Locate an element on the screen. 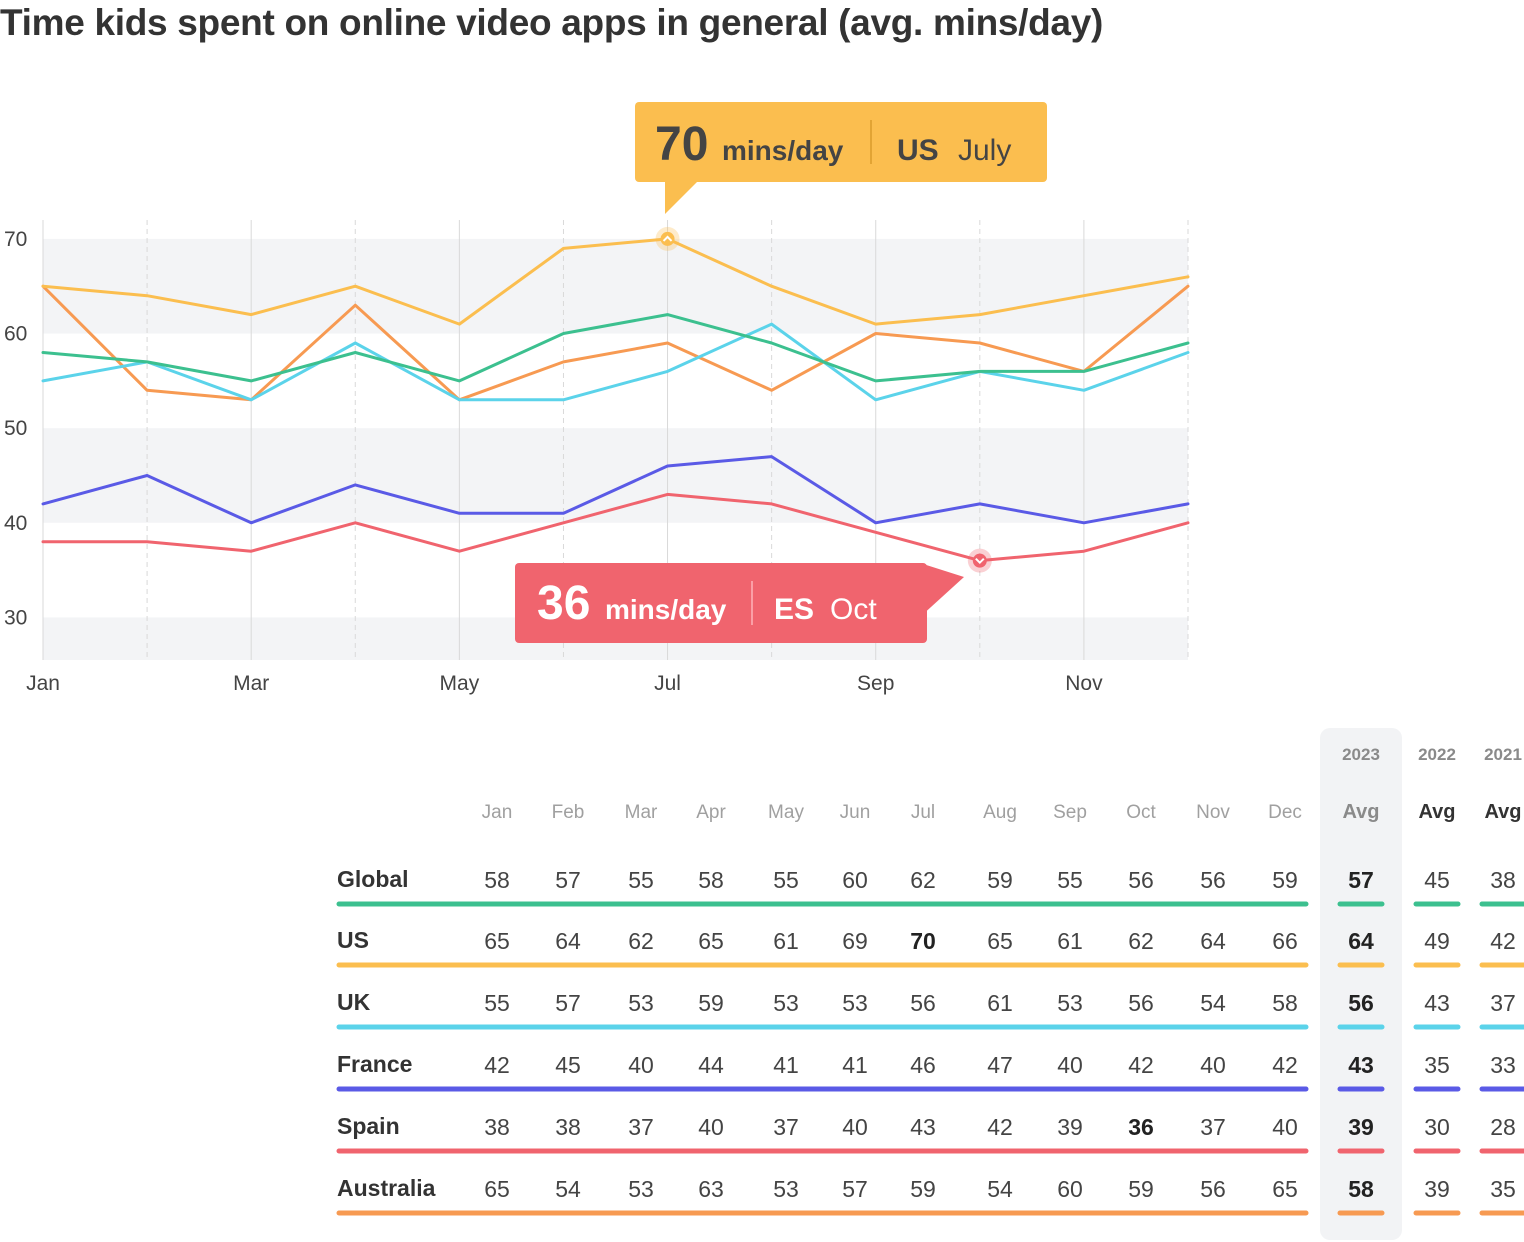 This screenshot has width=1524, height=1242. cell-uk-dec: 58 is located at coordinates (1285, 1003).